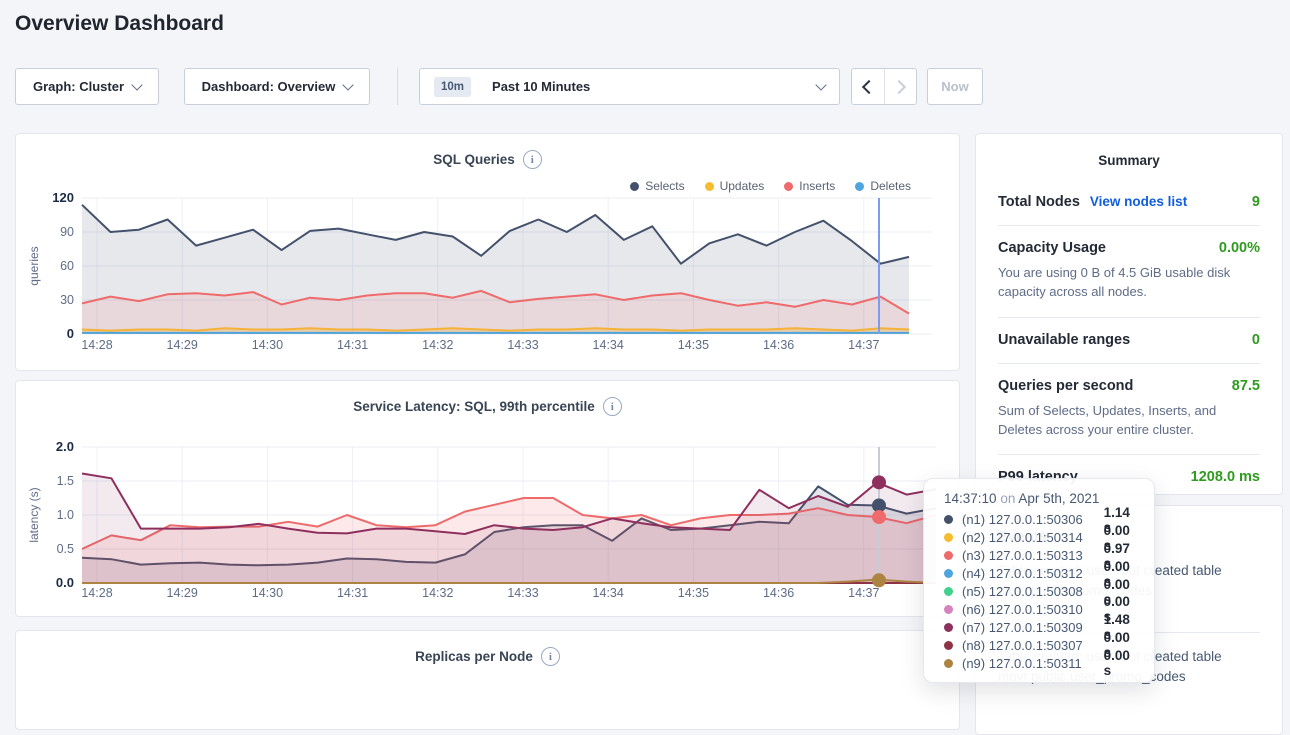  I want to click on page-title: Overview Dashboard, so click(119, 23).